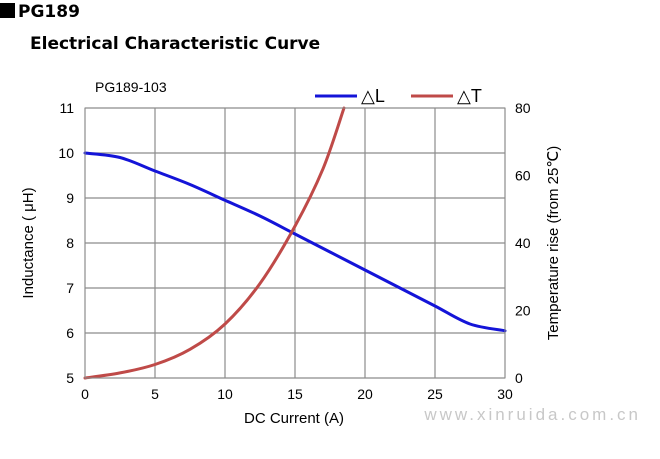 The height and width of the screenshot is (459, 660). I want to click on curve-heading: Electrical Characteristic Curve, so click(175, 44).